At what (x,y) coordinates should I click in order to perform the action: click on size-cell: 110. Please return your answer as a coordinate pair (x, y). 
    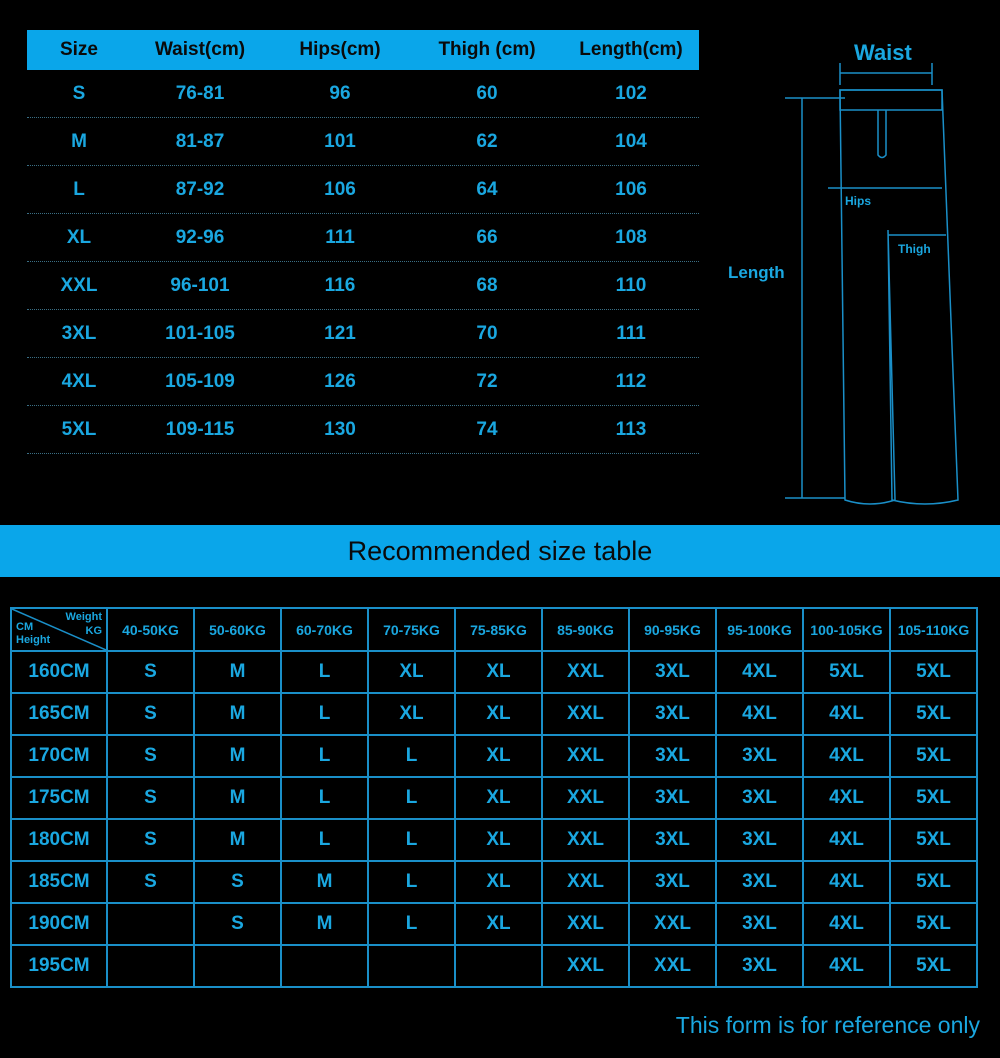
    Looking at the image, I should click on (631, 285).